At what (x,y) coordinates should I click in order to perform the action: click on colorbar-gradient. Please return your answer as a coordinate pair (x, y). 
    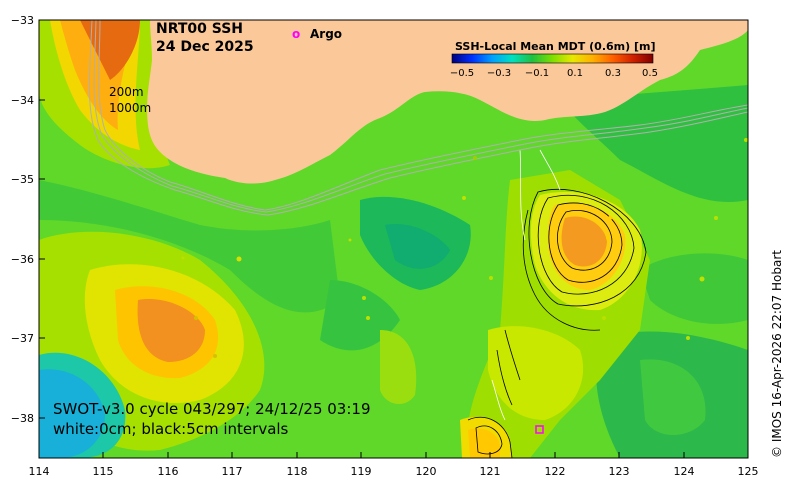
    Looking at the image, I should click on (552, 58).